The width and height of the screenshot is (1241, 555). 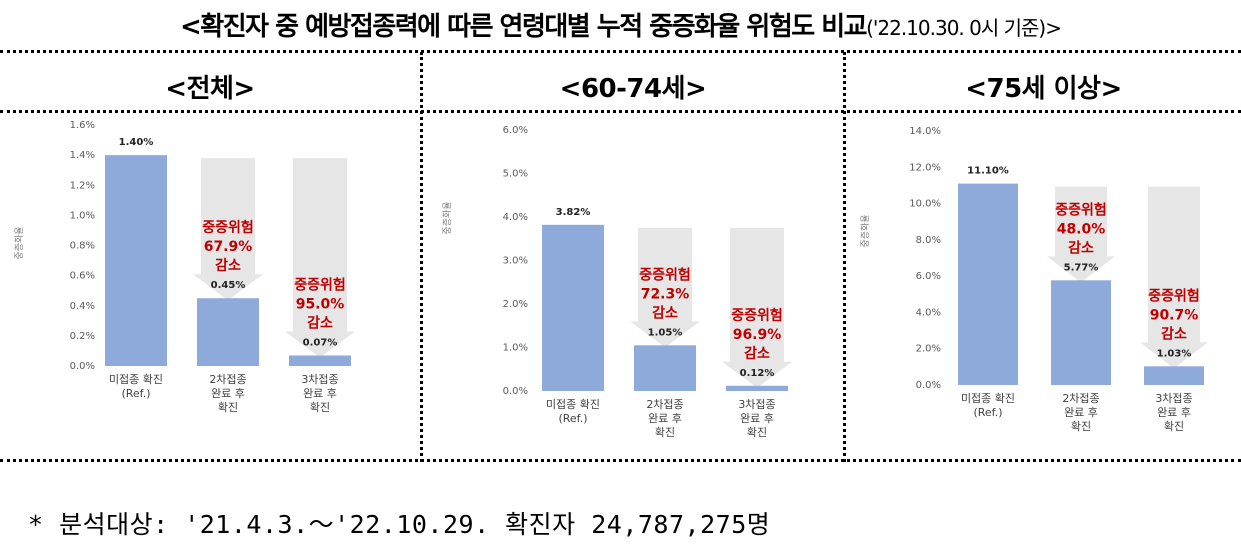 What do you see at coordinates (82, 155) in the screenshot?
I see `y-tick-label: 1.4%` at bounding box center [82, 155].